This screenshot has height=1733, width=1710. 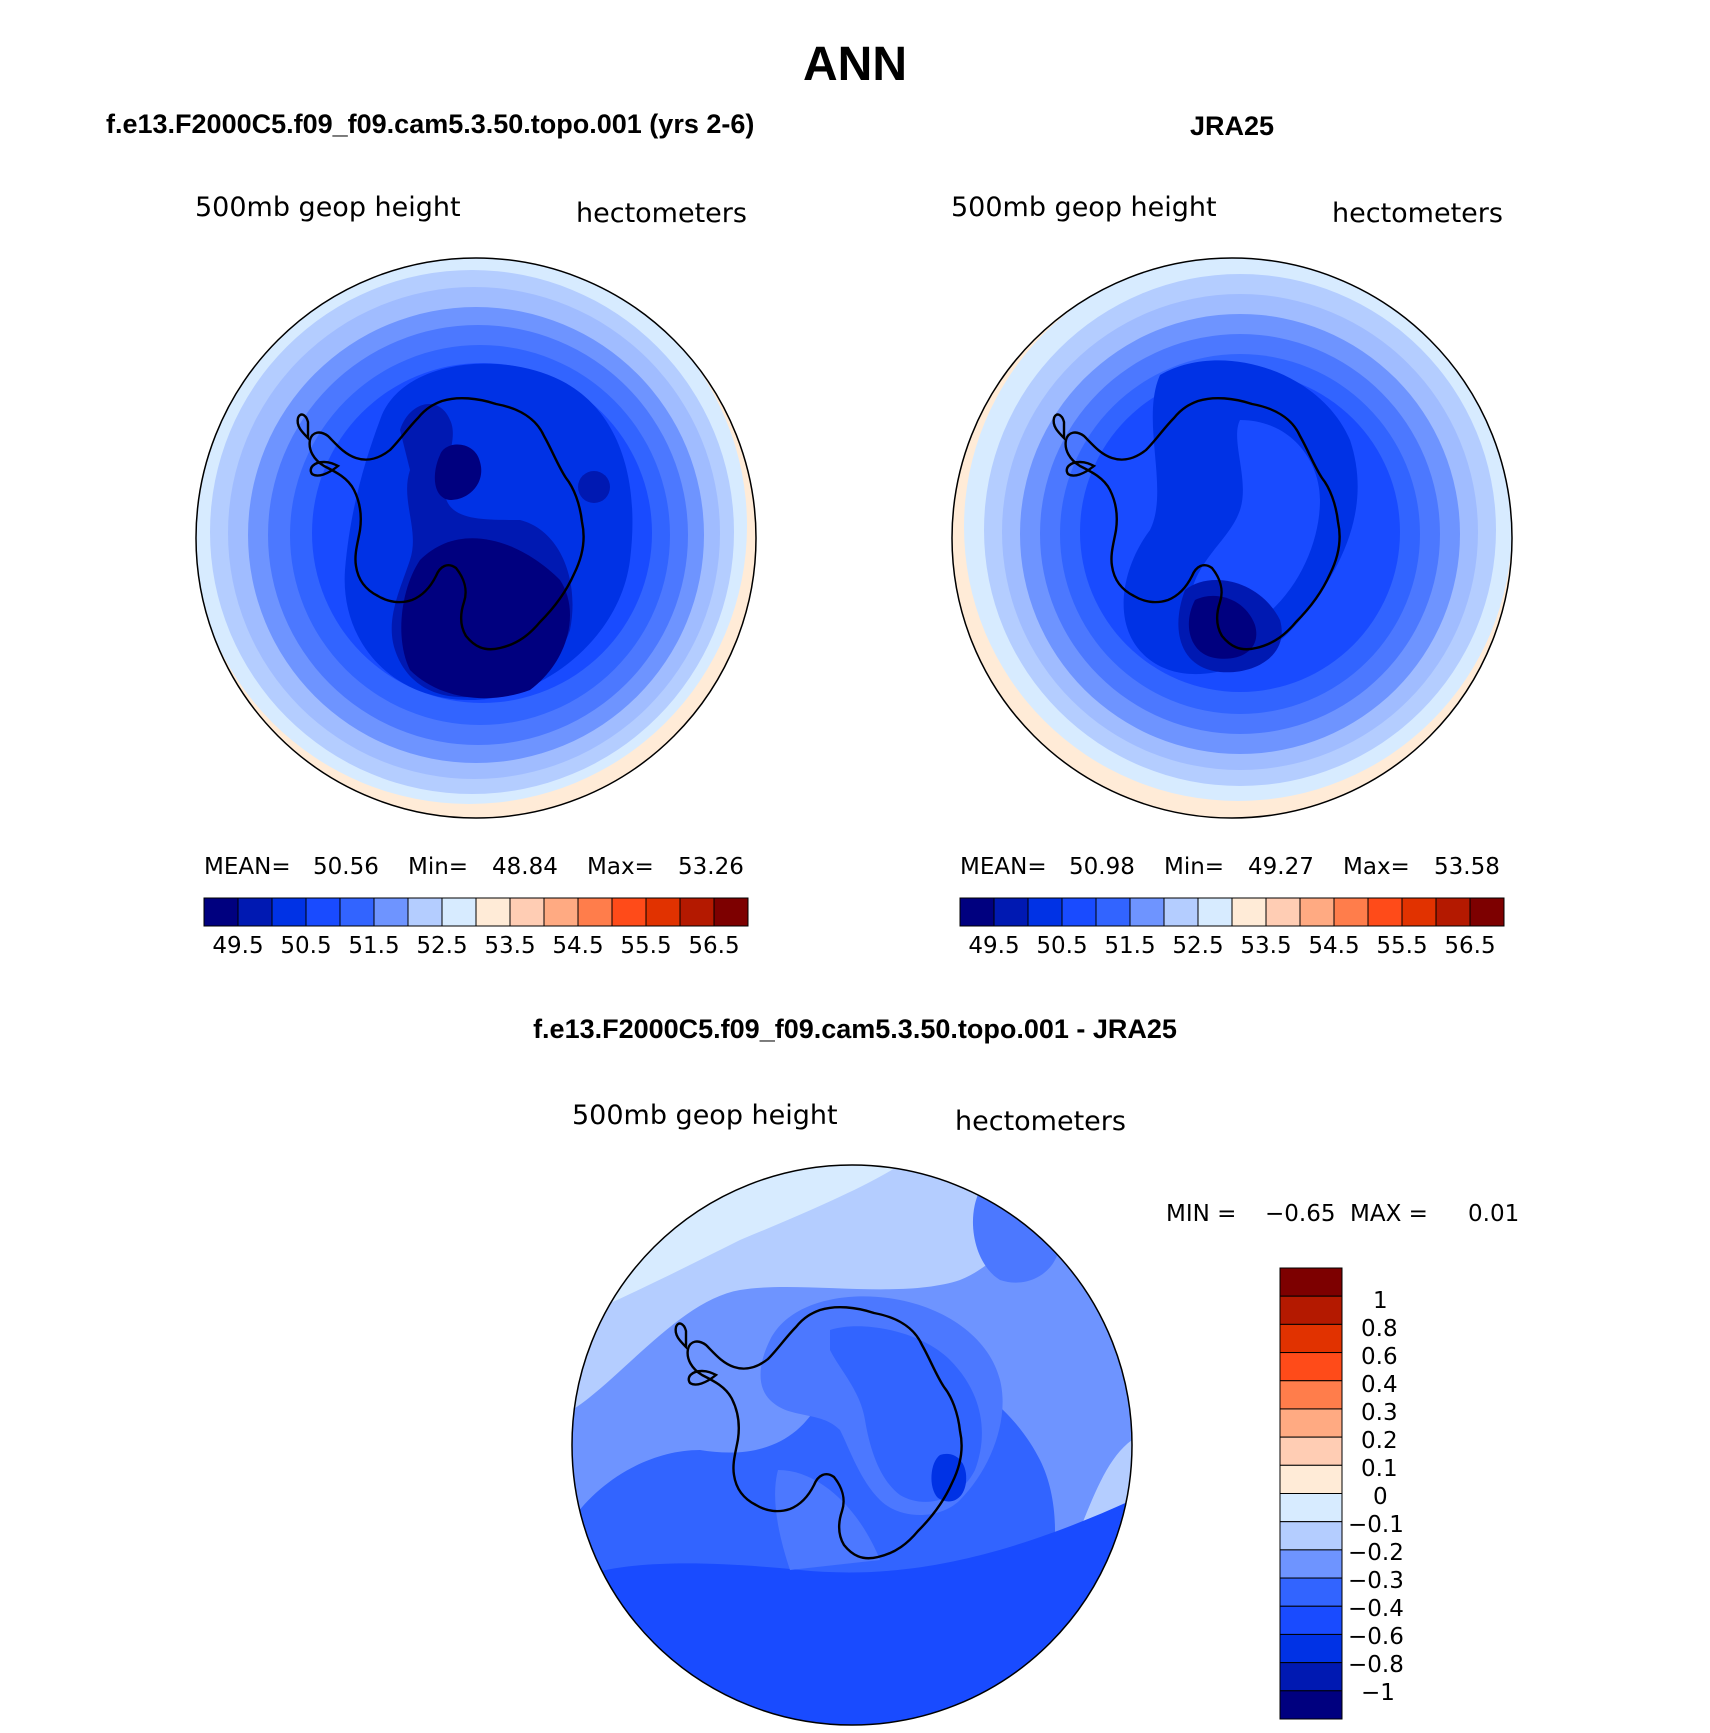 What do you see at coordinates (1376, 1665) in the screenshot?
I see `colorbar-tick-label: −0.8` at bounding box center [1376, 1665].